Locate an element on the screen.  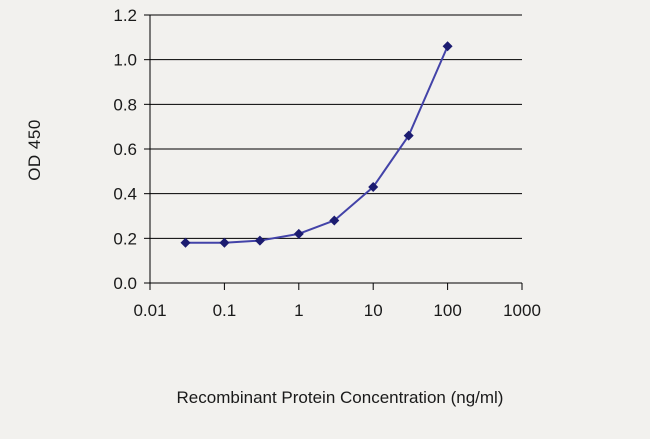
x-tick-label: 0.01 is located at coordinates (149, 310).